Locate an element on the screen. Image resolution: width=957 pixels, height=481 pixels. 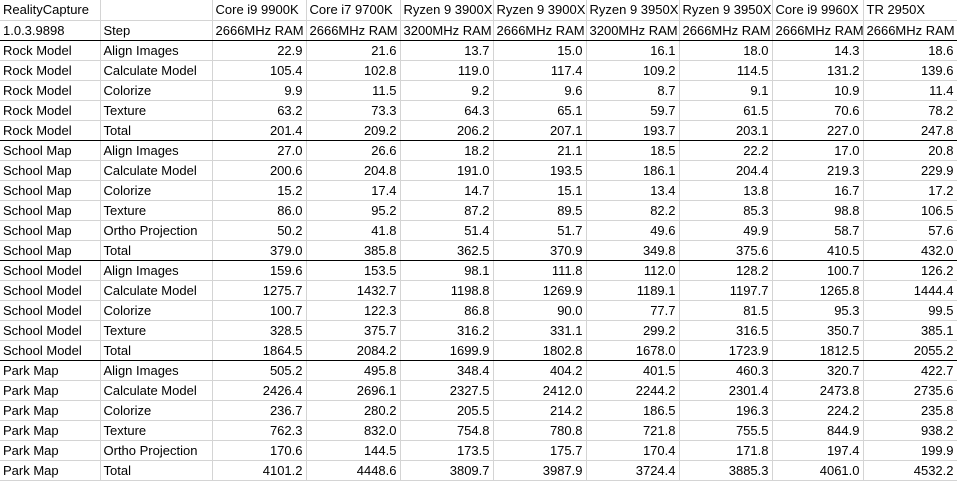
value-cell: 460.3 is located at coordinates (726, 370).